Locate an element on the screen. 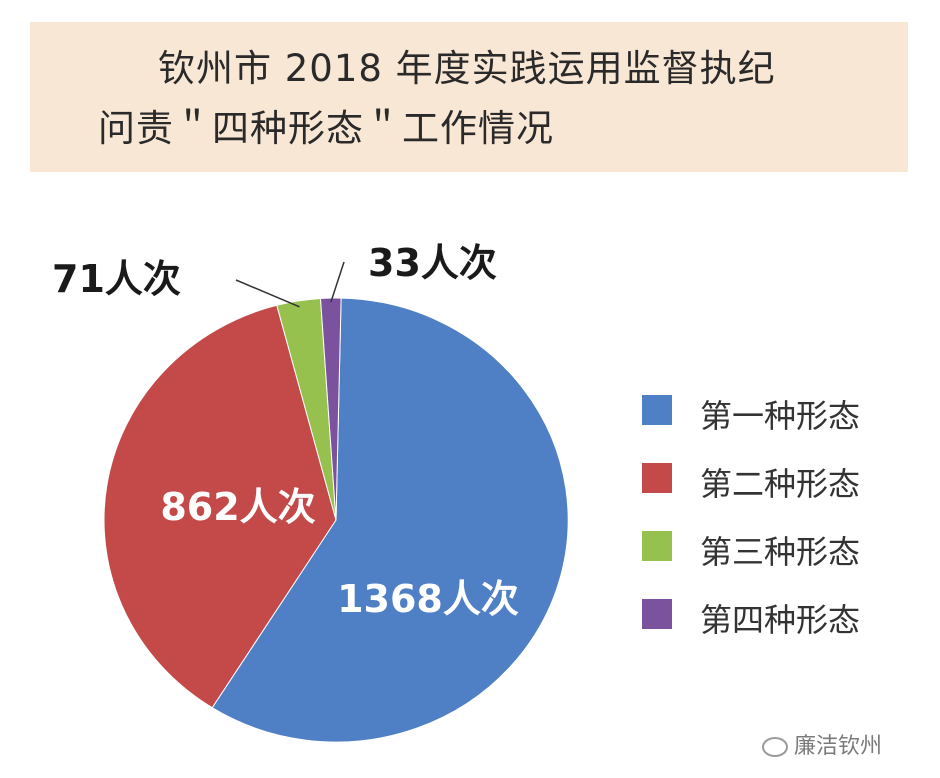 This screenshot has width=940, height=778. wechat-icon is located at coordinates (775, 747).